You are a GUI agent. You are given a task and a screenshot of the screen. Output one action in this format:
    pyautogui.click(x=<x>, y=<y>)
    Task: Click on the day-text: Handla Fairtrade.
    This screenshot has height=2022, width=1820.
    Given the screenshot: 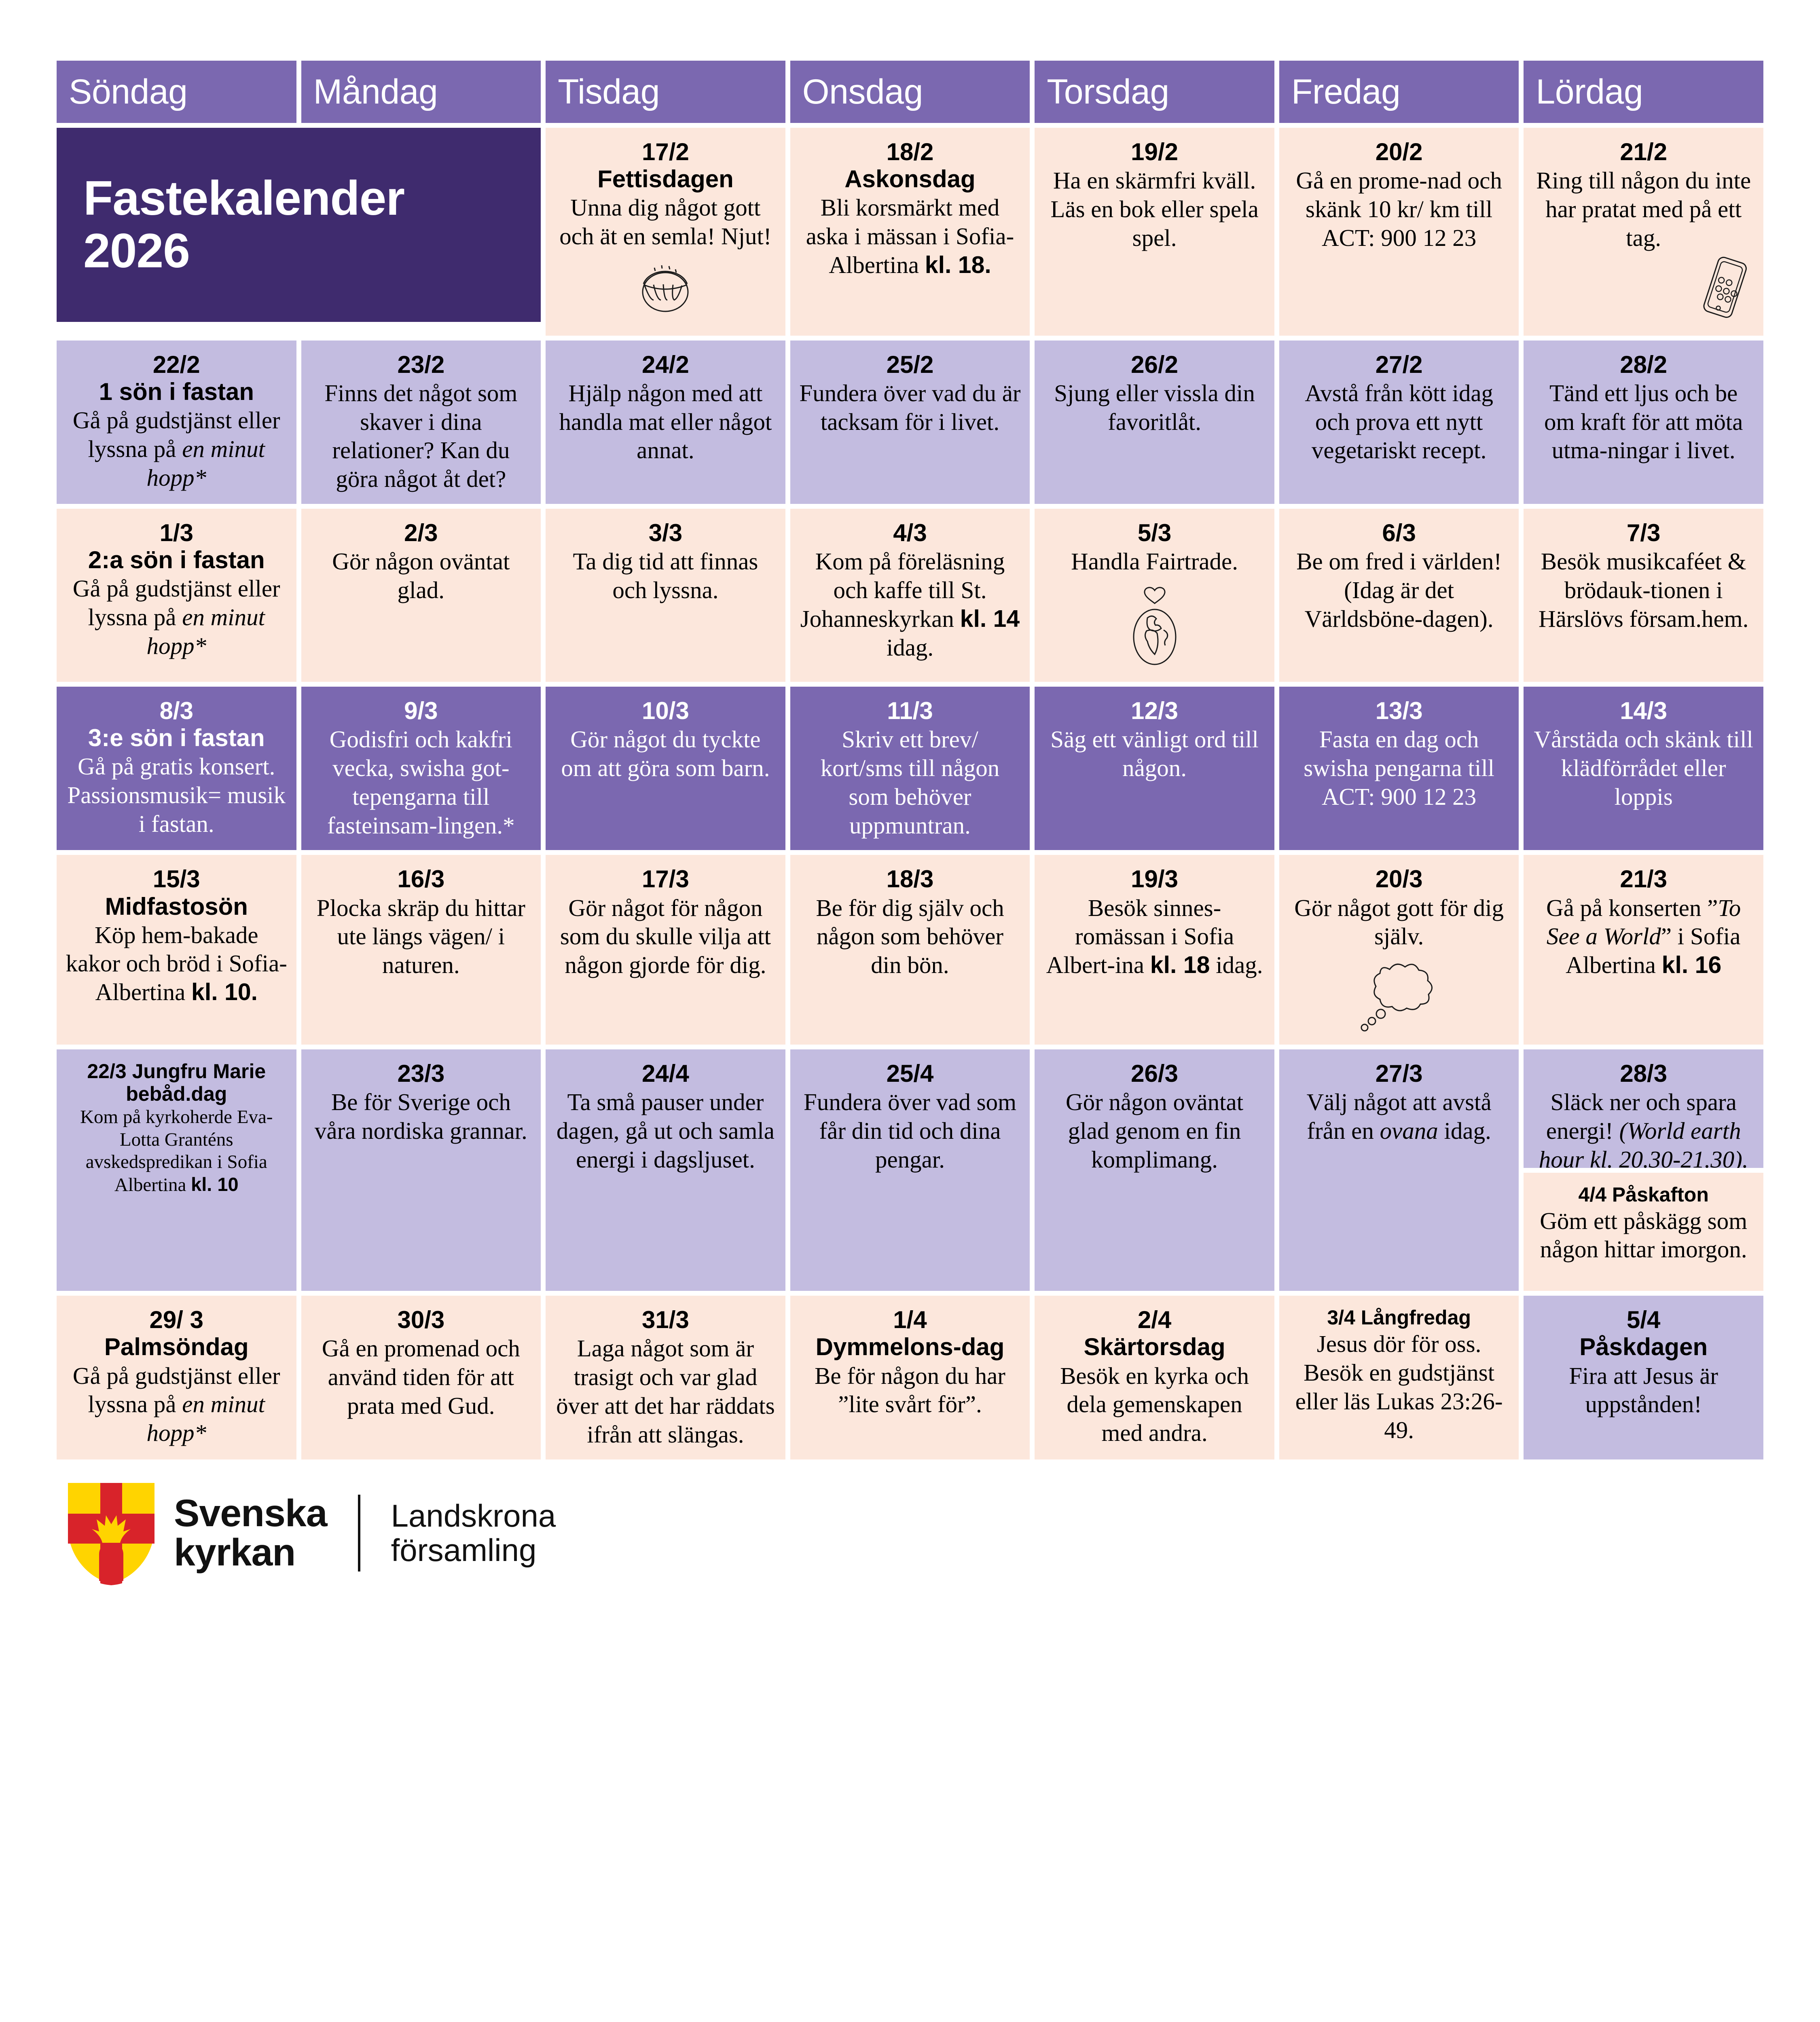 What is the action you would take?
    pyautogui.click(x=1154, y=561)
    